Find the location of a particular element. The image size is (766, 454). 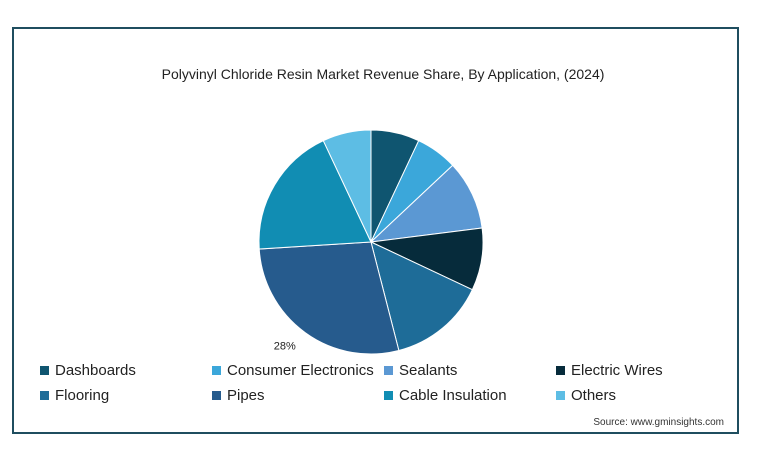

legend-label: Others is located at coordinates (594, 395).